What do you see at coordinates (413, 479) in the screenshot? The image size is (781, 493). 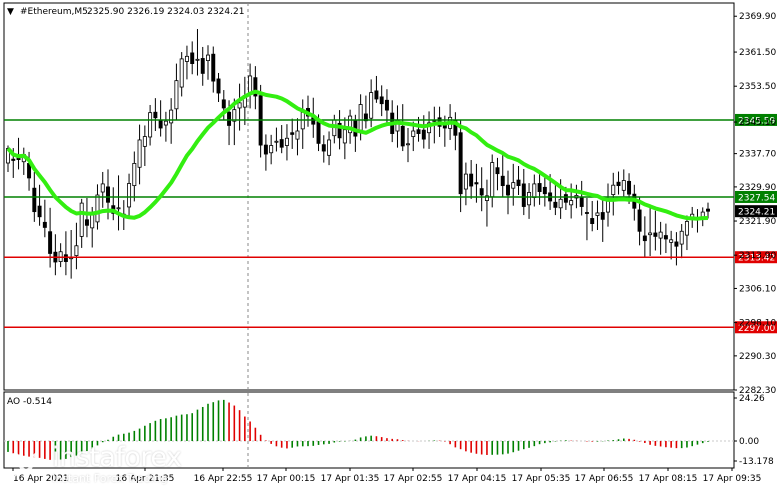 I see `time-axis-label: 17 Apr 02:55` at bounding box center [413, 479].